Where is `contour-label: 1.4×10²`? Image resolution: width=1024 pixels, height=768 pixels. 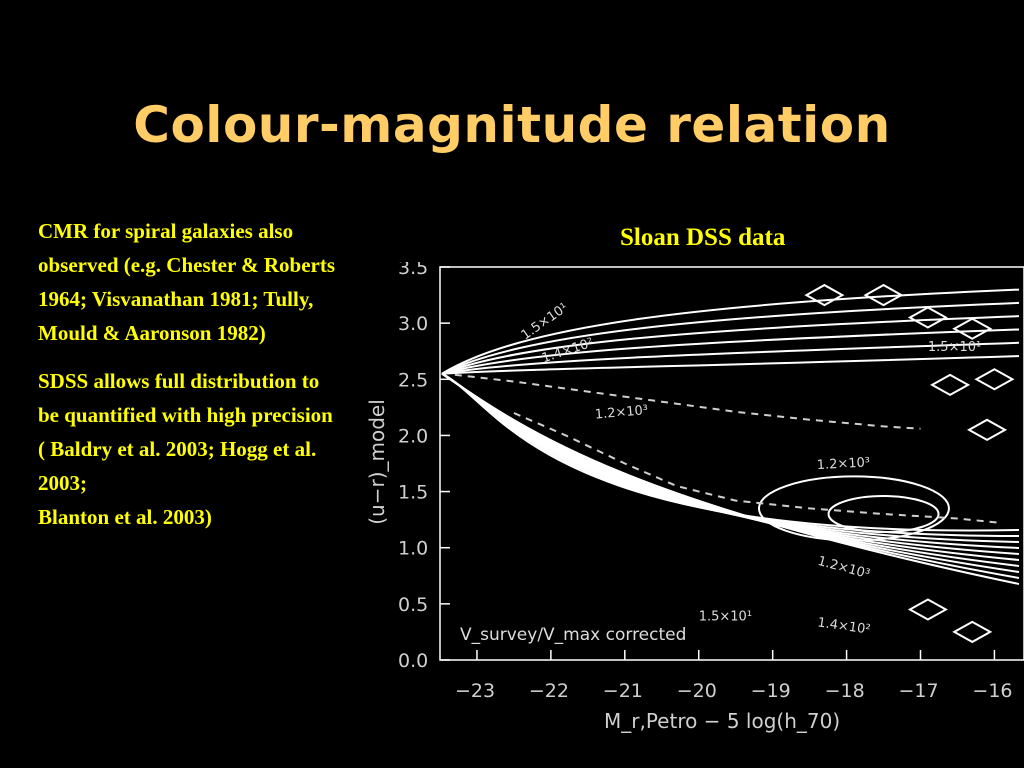
contour-label: 1.4×10² is located at coordinates (843, 626).